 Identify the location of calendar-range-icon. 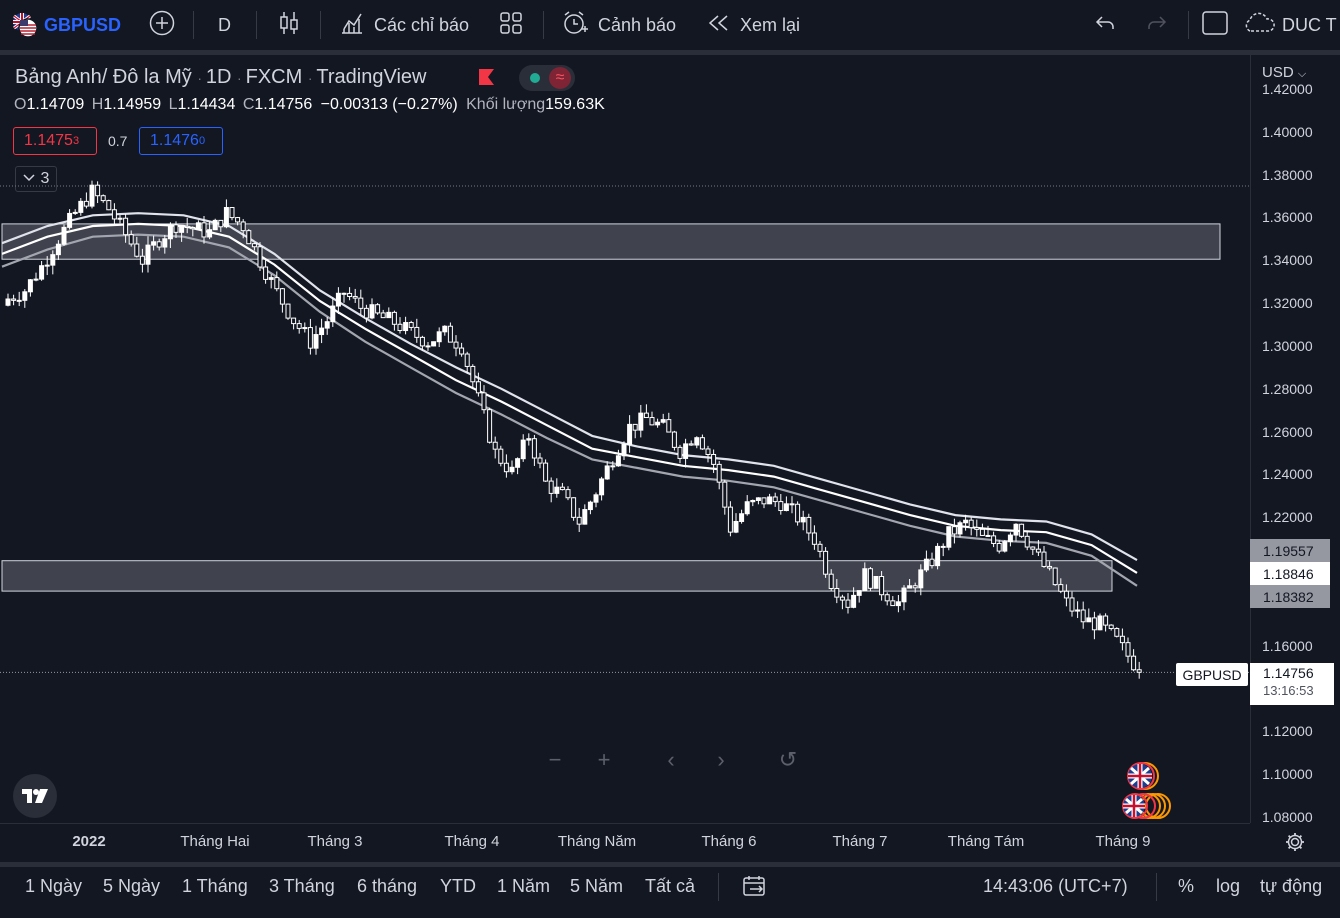
(754, 886).